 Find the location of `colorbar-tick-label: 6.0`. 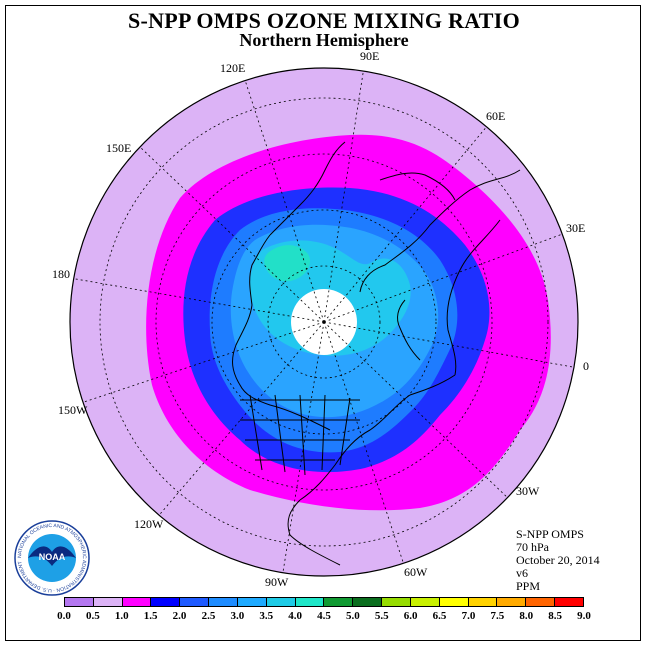

colorbar-tick-label: 6.0 is located at coordinates (410, 616).